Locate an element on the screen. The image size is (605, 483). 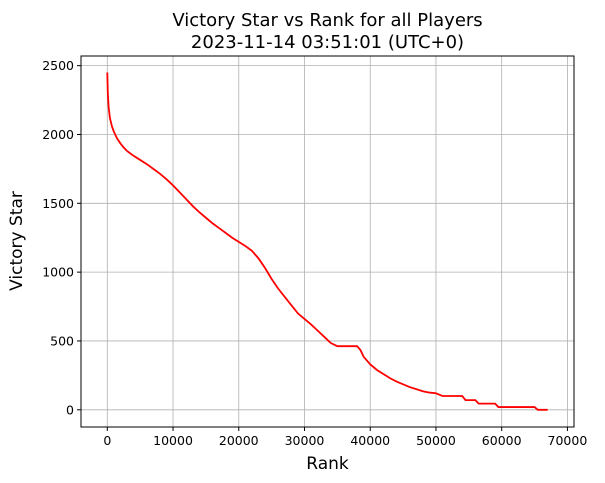
x-axis-label: Rank is located at coordinates (327, 464).